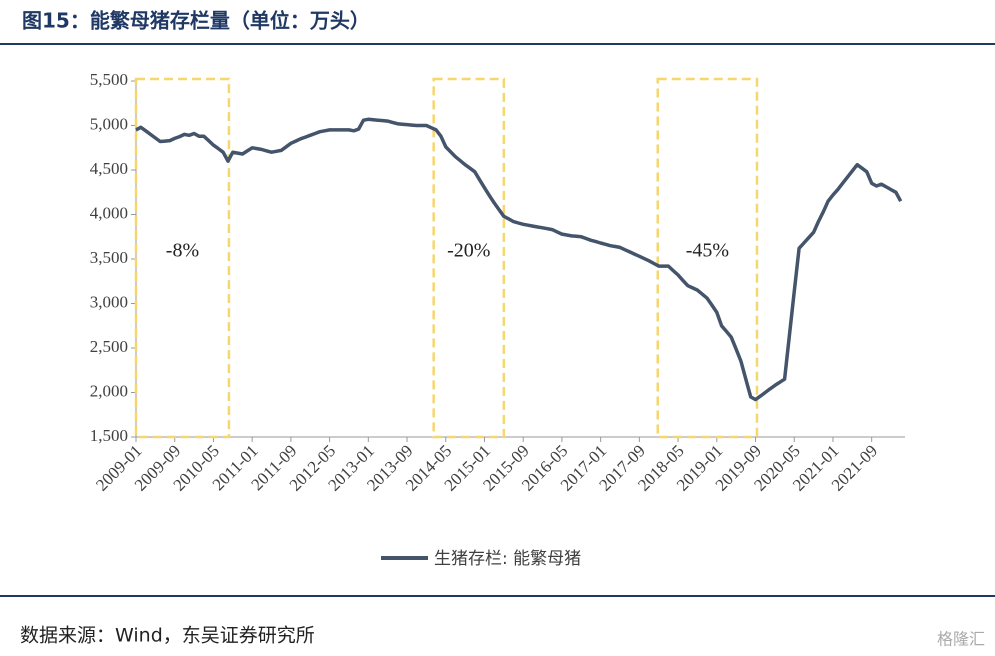 This screenshot has height=656, width=995. I want to click on watermark: 格隆汇, so click(961, 639).